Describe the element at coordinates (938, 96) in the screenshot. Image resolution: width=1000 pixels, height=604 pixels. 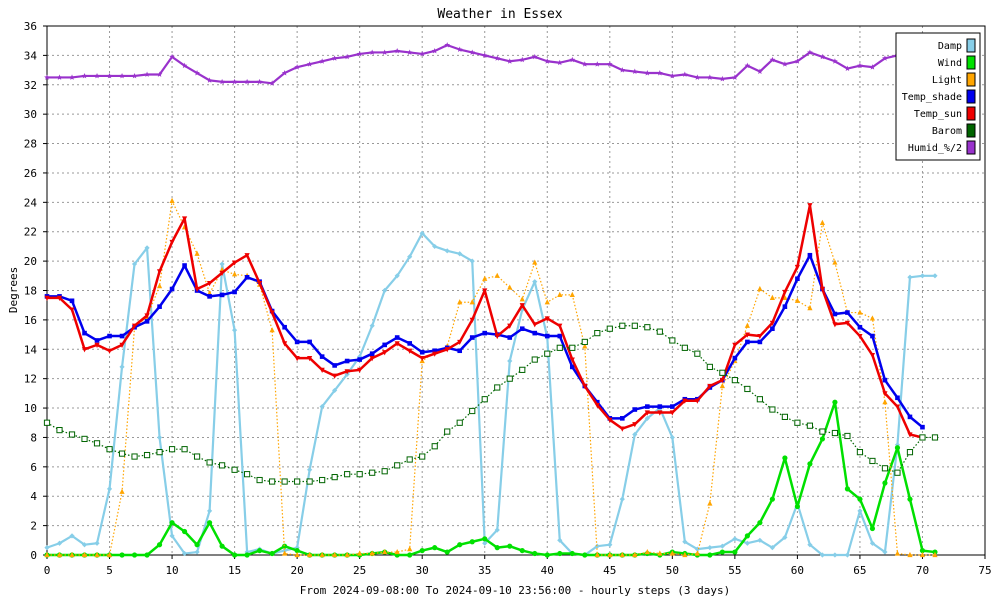
I see `legend-box` at that location.